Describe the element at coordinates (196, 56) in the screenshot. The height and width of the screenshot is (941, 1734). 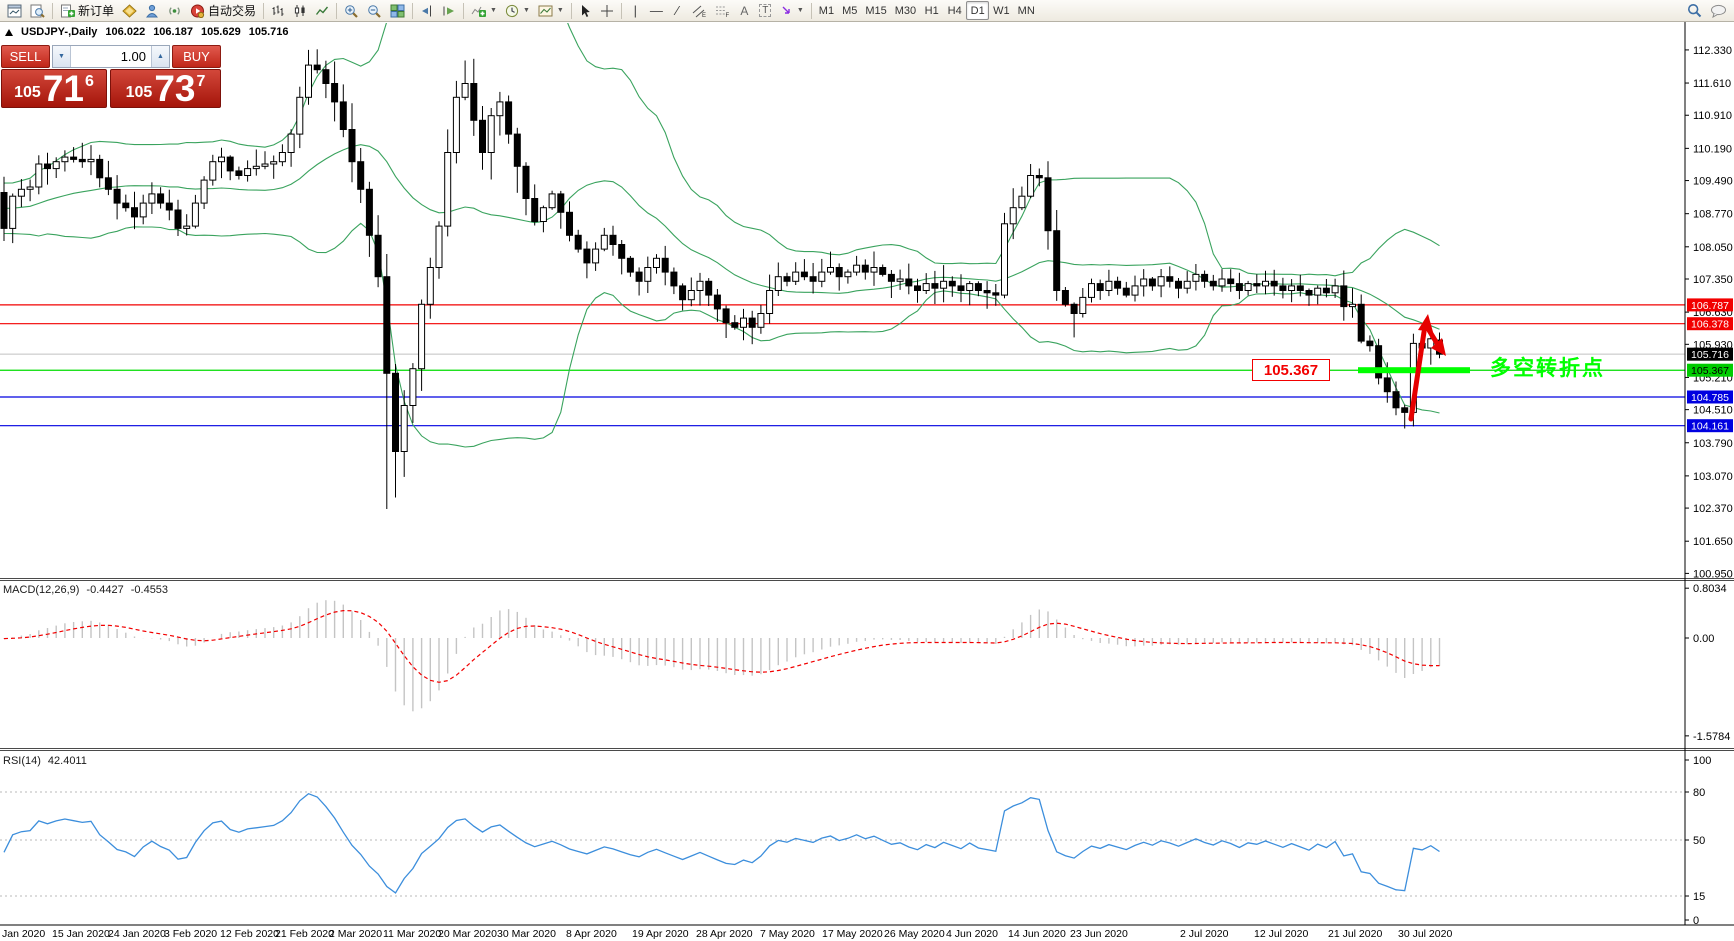
I see `buy-button: BUY` at that location.